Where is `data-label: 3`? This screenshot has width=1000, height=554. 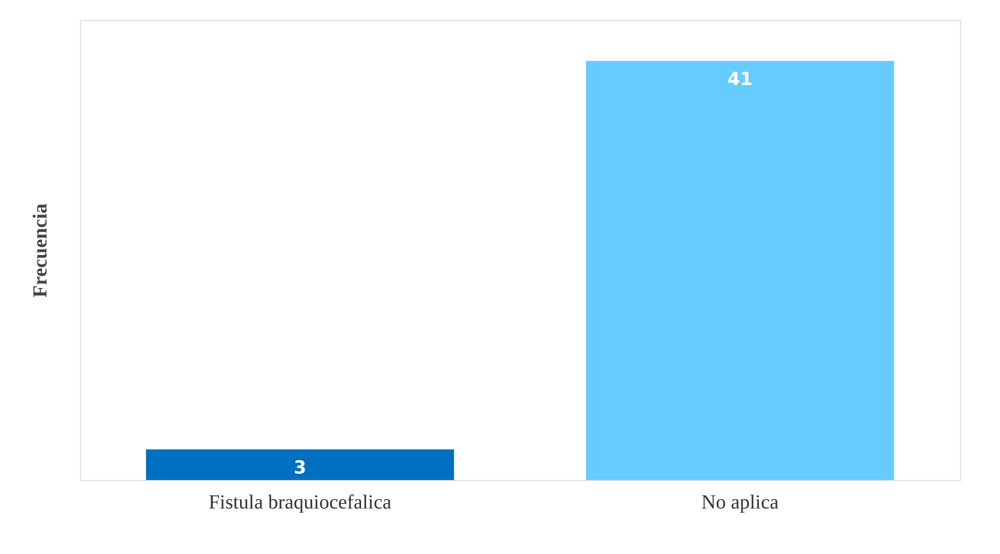
data-label: 3 is located at coordinates (300, 467).